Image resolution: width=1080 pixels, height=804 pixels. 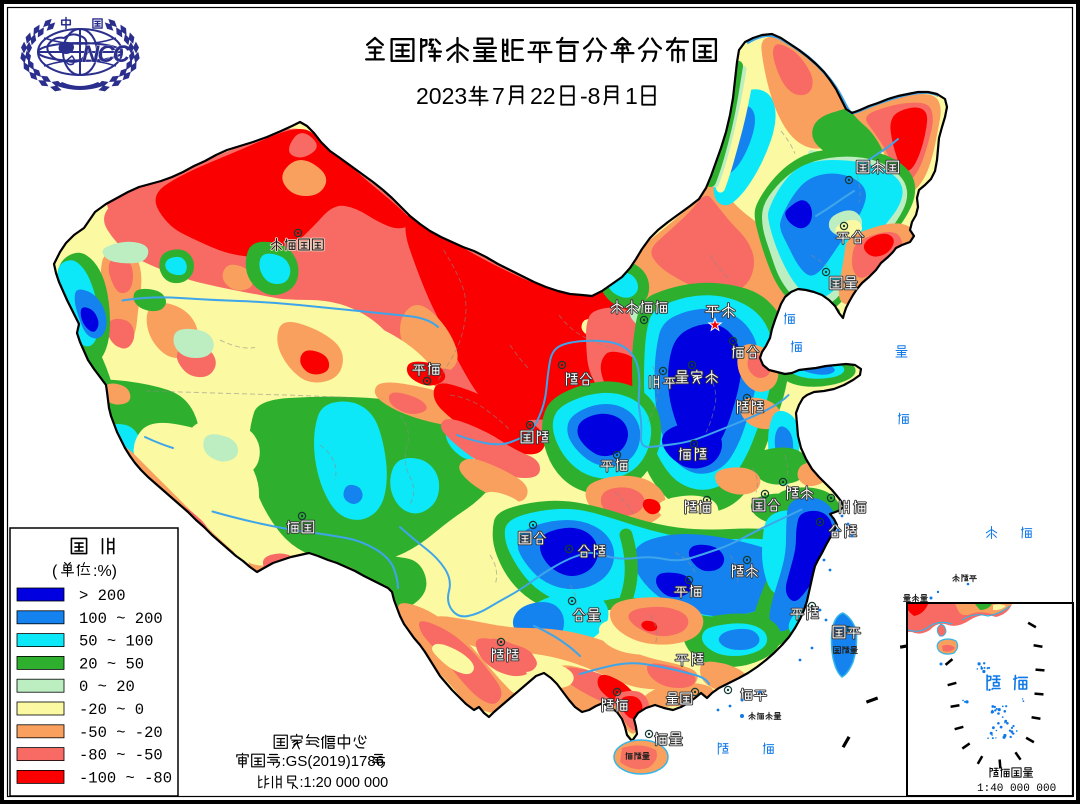 I want to click on svg-text: 7, so click(x=498, y=96).